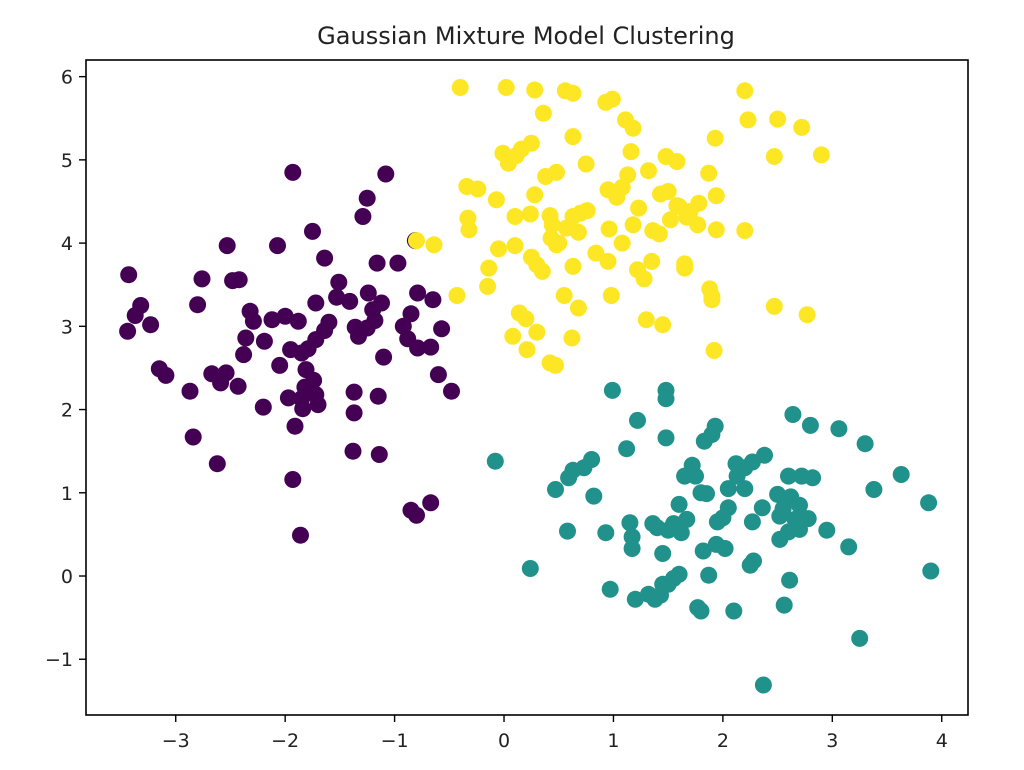 Image resolution: width=1024 pixels, height=770 pixels. I want to click on x-tick-label: −3, so click(176, 741).